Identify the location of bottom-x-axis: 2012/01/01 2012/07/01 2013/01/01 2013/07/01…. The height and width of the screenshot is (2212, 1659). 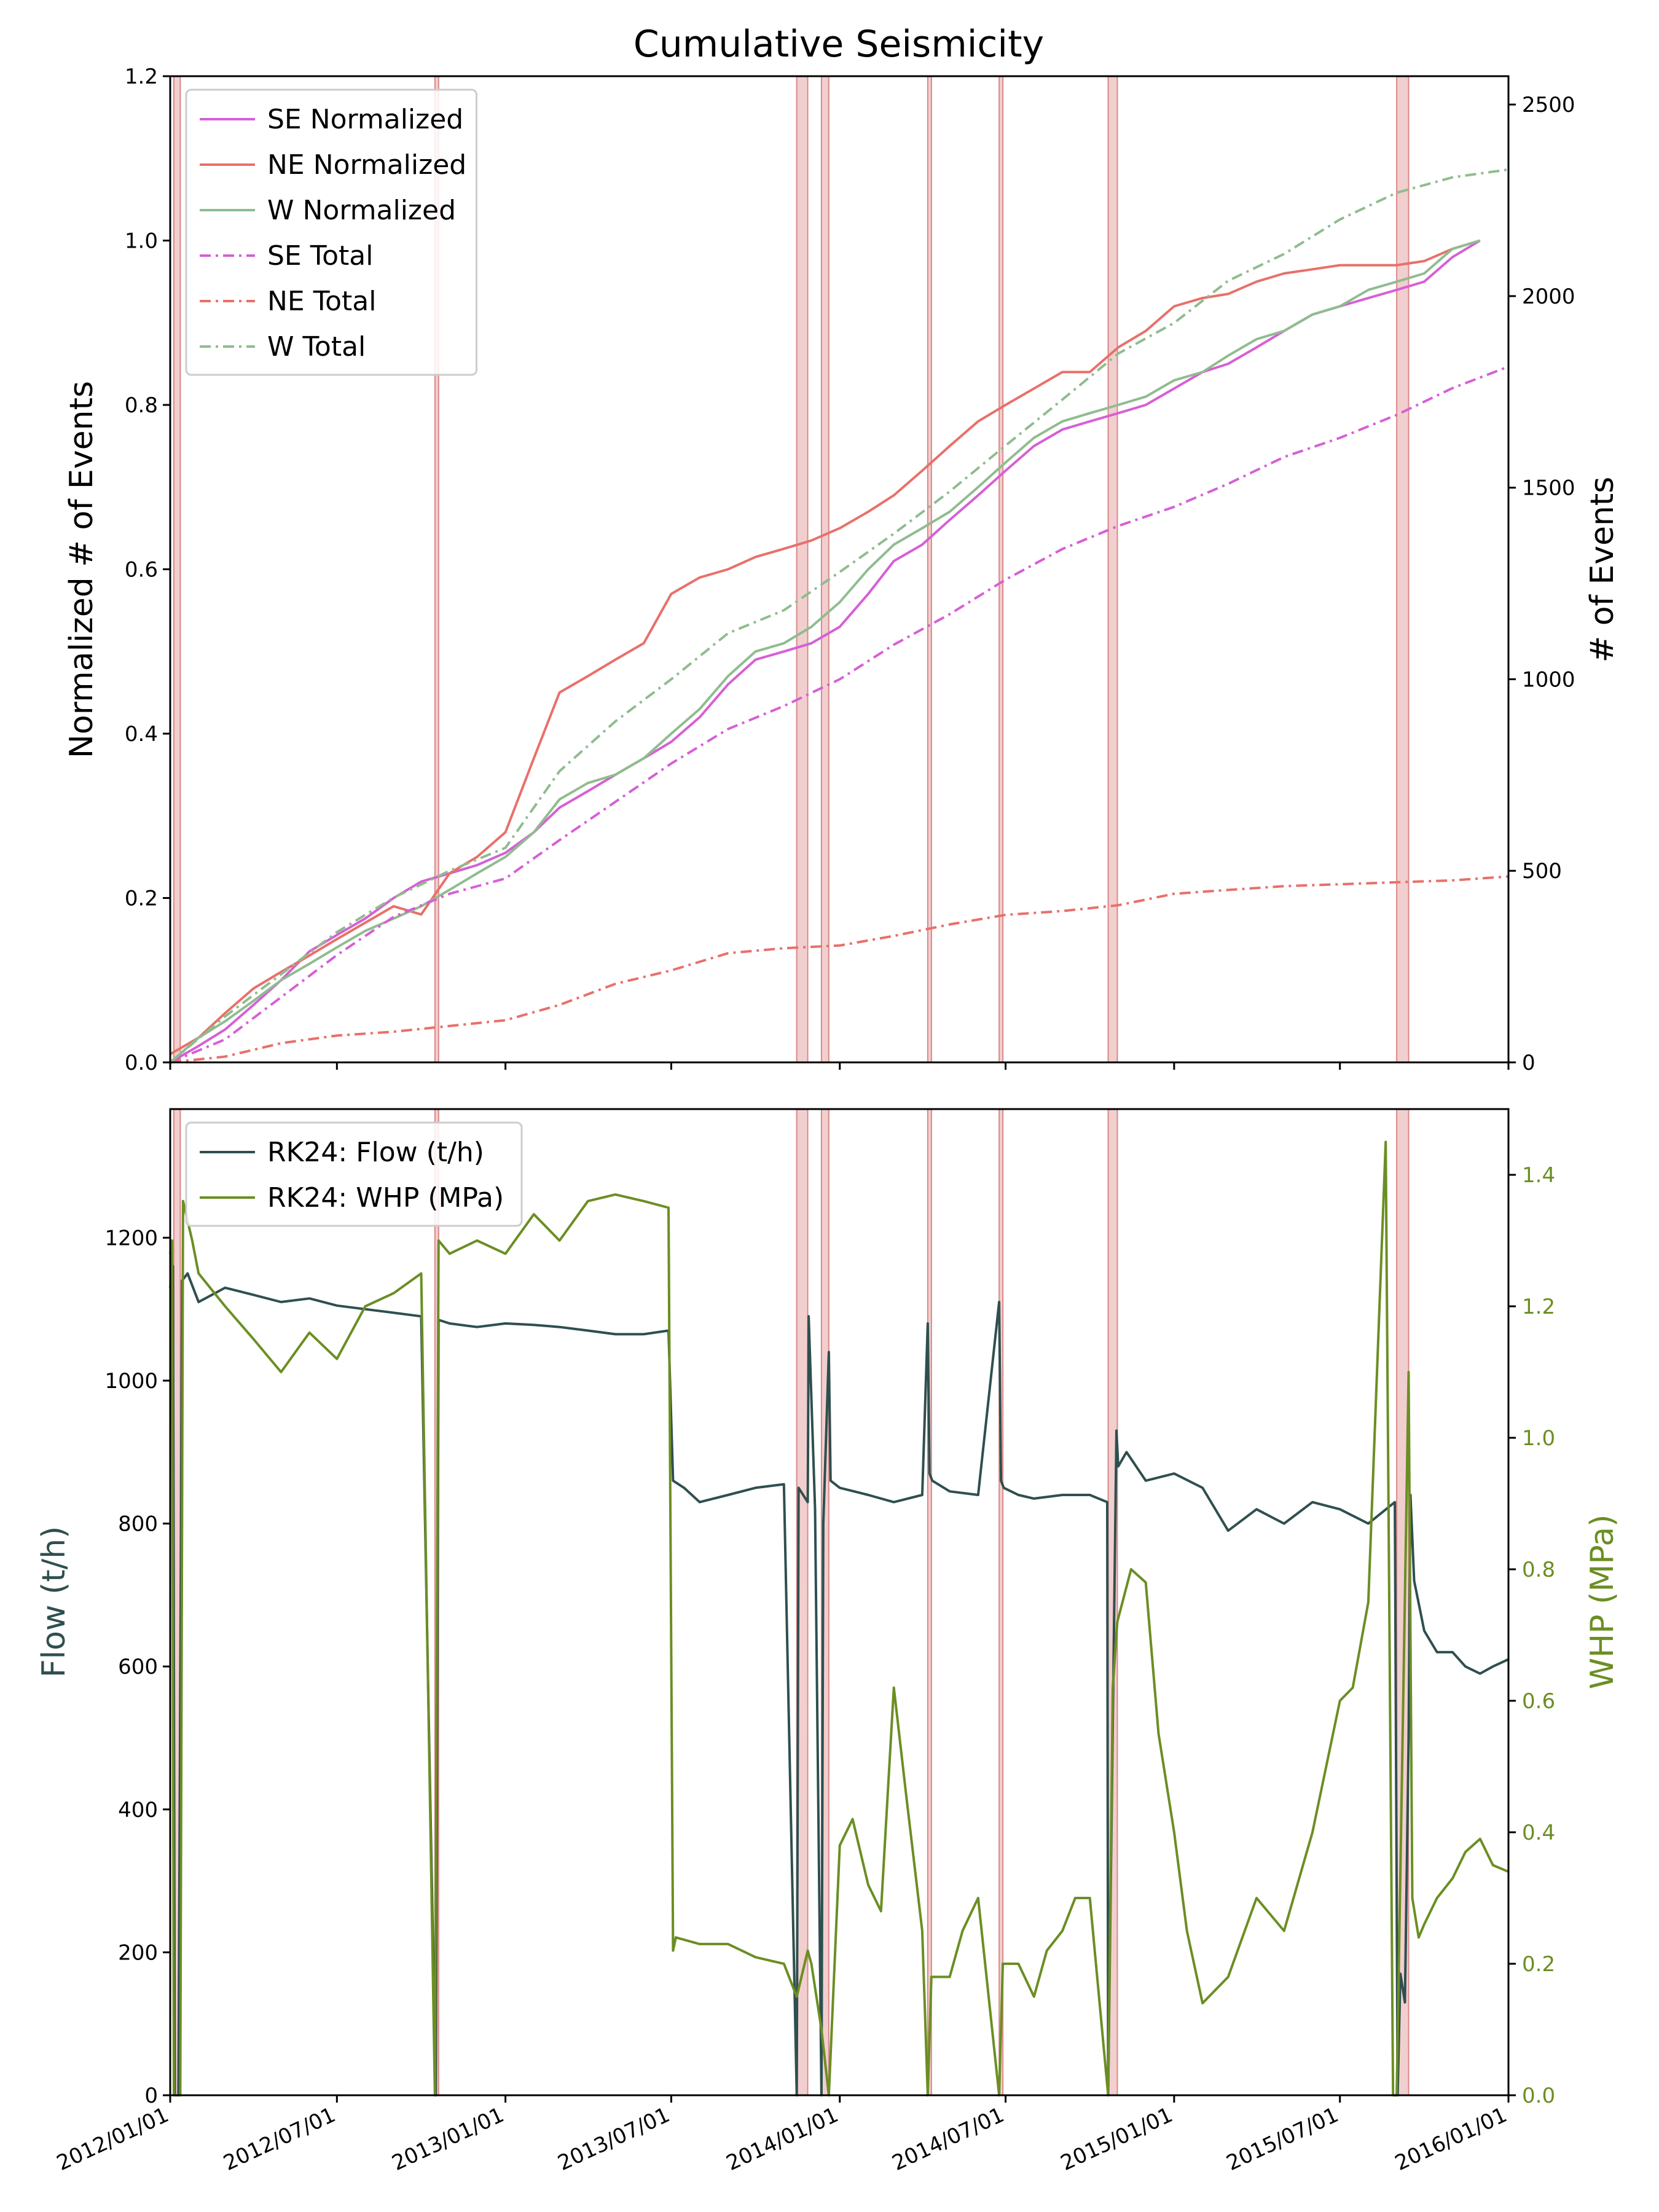
(782, 2135).